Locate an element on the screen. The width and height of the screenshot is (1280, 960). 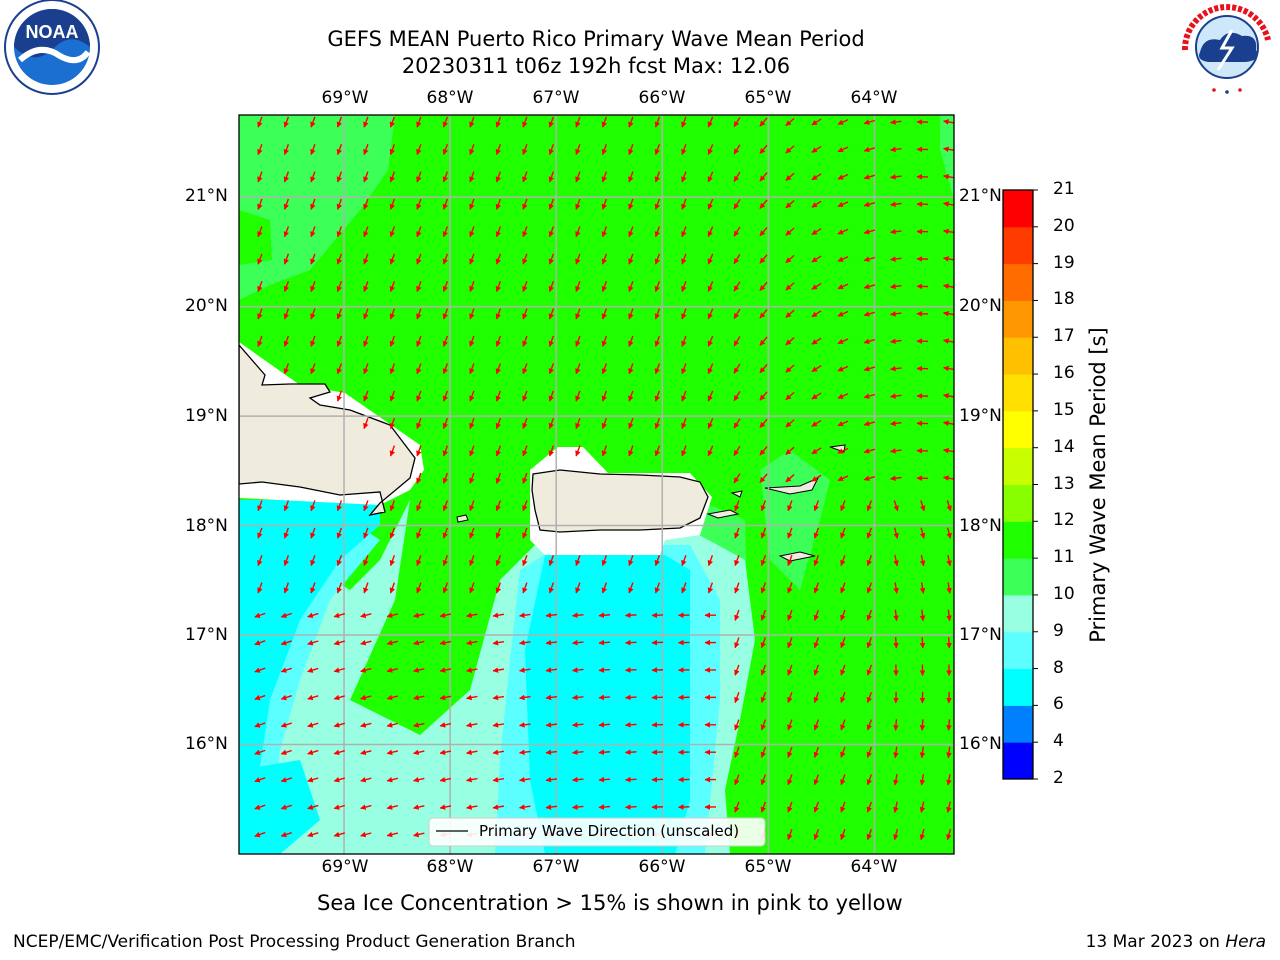
legend-label: Primary Wave Direction (unscaled) is located at coordinates (609, 831).